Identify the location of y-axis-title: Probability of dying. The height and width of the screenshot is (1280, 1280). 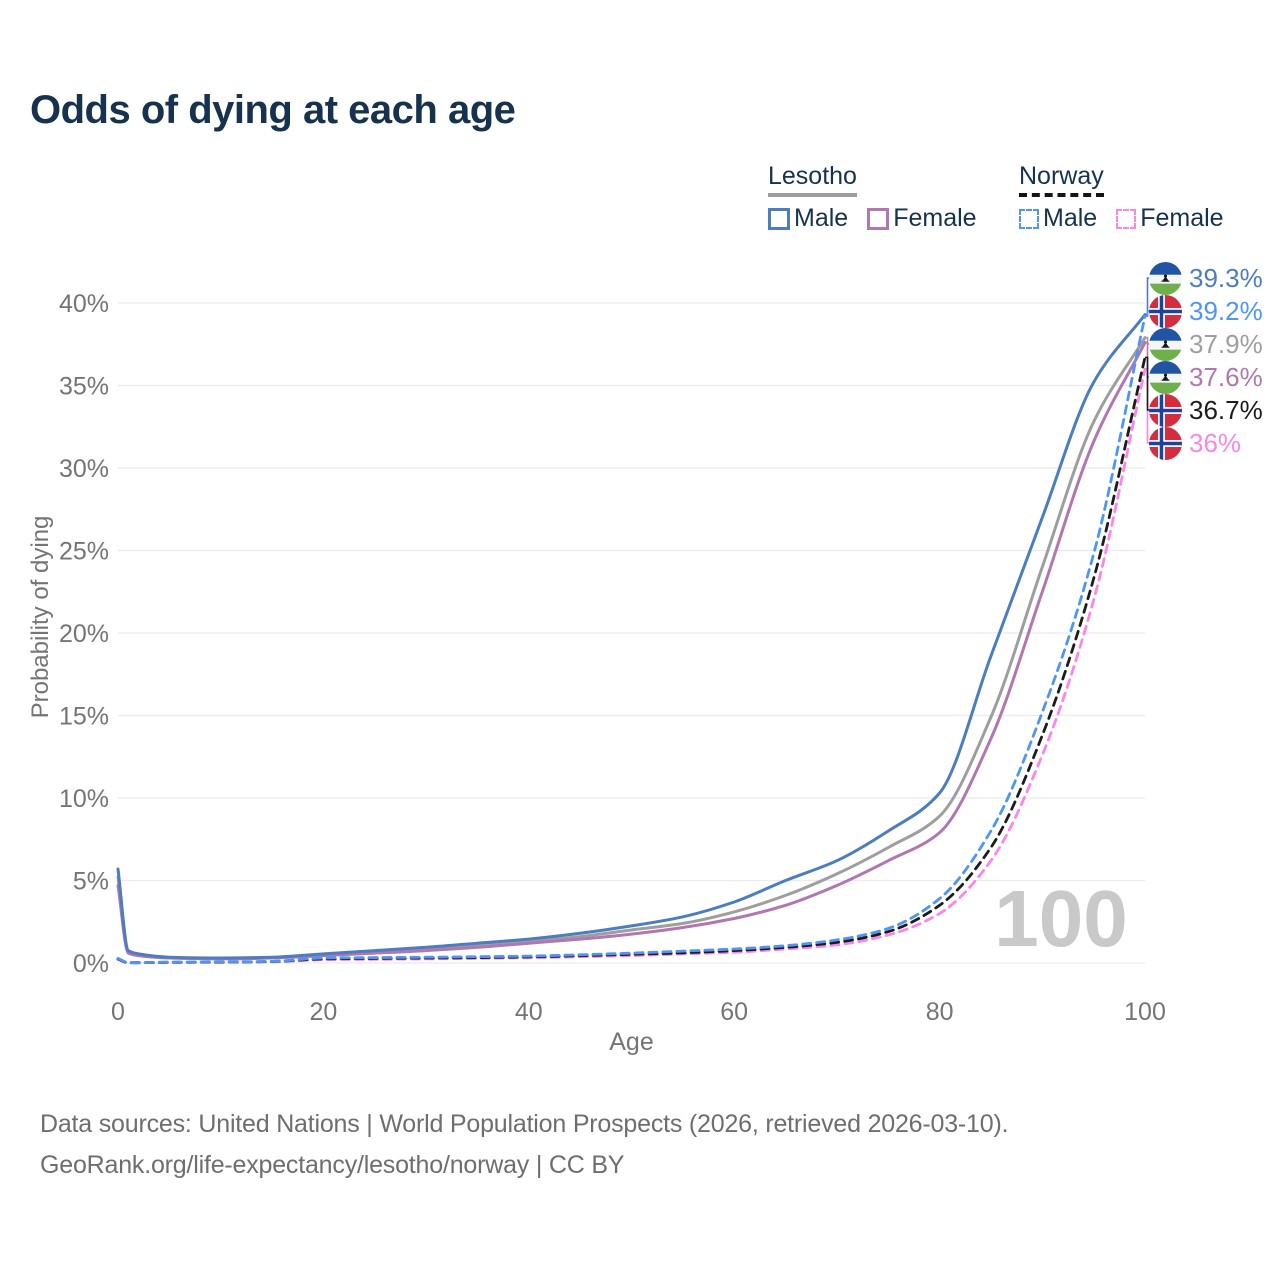
(40, 617).